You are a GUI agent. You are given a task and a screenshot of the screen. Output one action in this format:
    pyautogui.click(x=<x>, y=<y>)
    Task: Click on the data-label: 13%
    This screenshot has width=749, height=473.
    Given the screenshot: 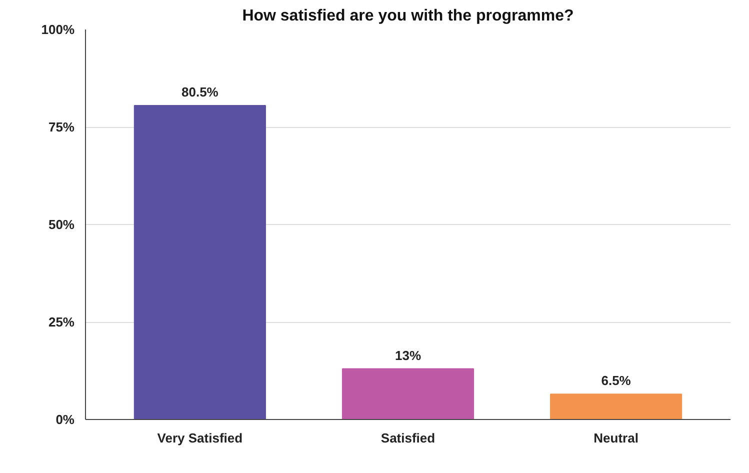 What is the action you would take?
    pyautogui.click(x=408, y=355)
    